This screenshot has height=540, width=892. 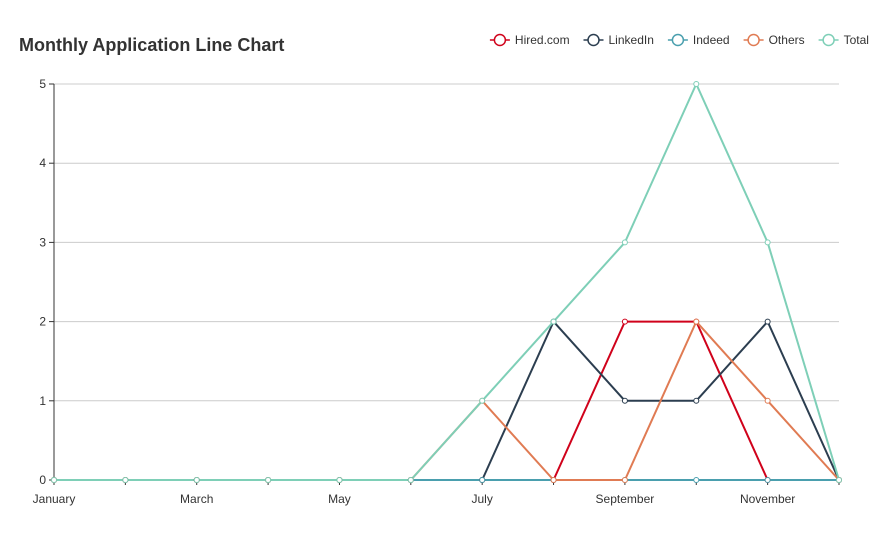 What do you see at coordinates (787, 40) in the screenshot?
I see `legend-label: Others` at bounding box center [787, 40].